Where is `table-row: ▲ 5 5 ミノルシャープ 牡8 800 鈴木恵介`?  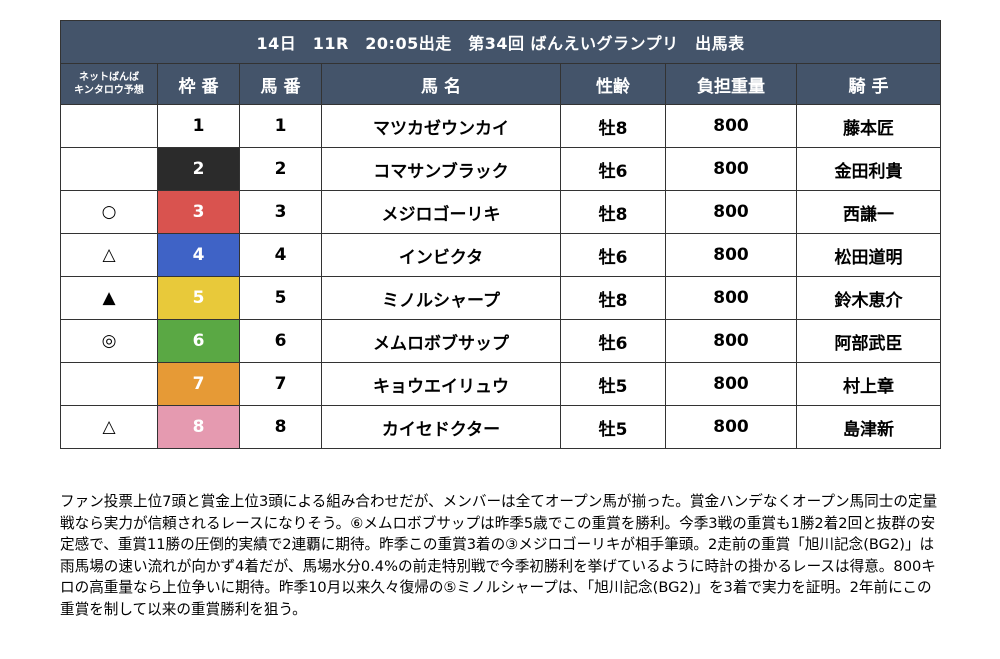
table-row: ▲ 5 5 ミノルシャープ 牡8 800 鈴木恵介 is located at coordinates (501, 298).